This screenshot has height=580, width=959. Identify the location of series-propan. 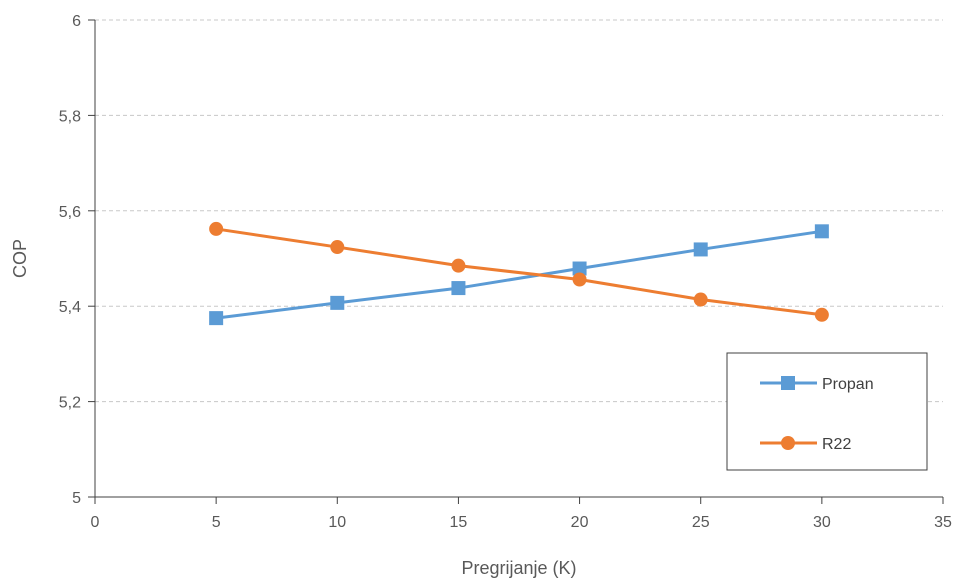
(519, 275).